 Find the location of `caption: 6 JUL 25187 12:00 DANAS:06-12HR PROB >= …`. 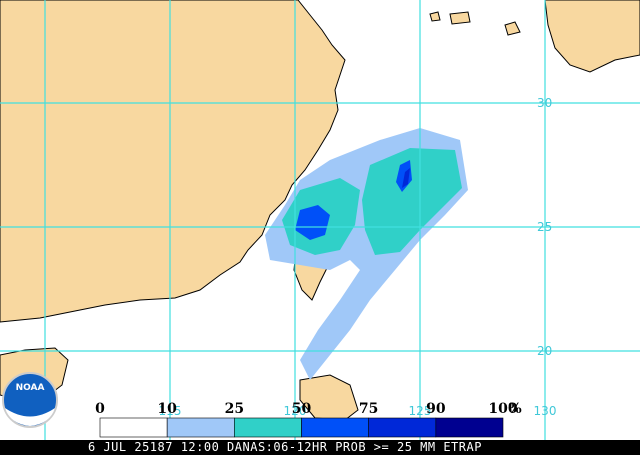

caption: 6 JUL 25187 12:00 DANAS:06-12HR PROB >= … is located at coordinates (285, 447).